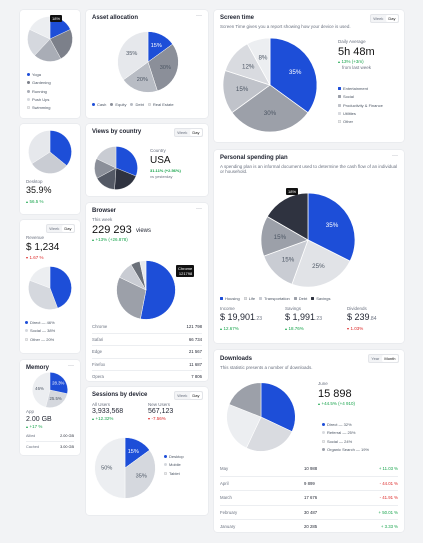  What do you see at coordinates (309, 483) in the screenshot?
I see `cell-value: 9 899` at bounding box center [309, 483].